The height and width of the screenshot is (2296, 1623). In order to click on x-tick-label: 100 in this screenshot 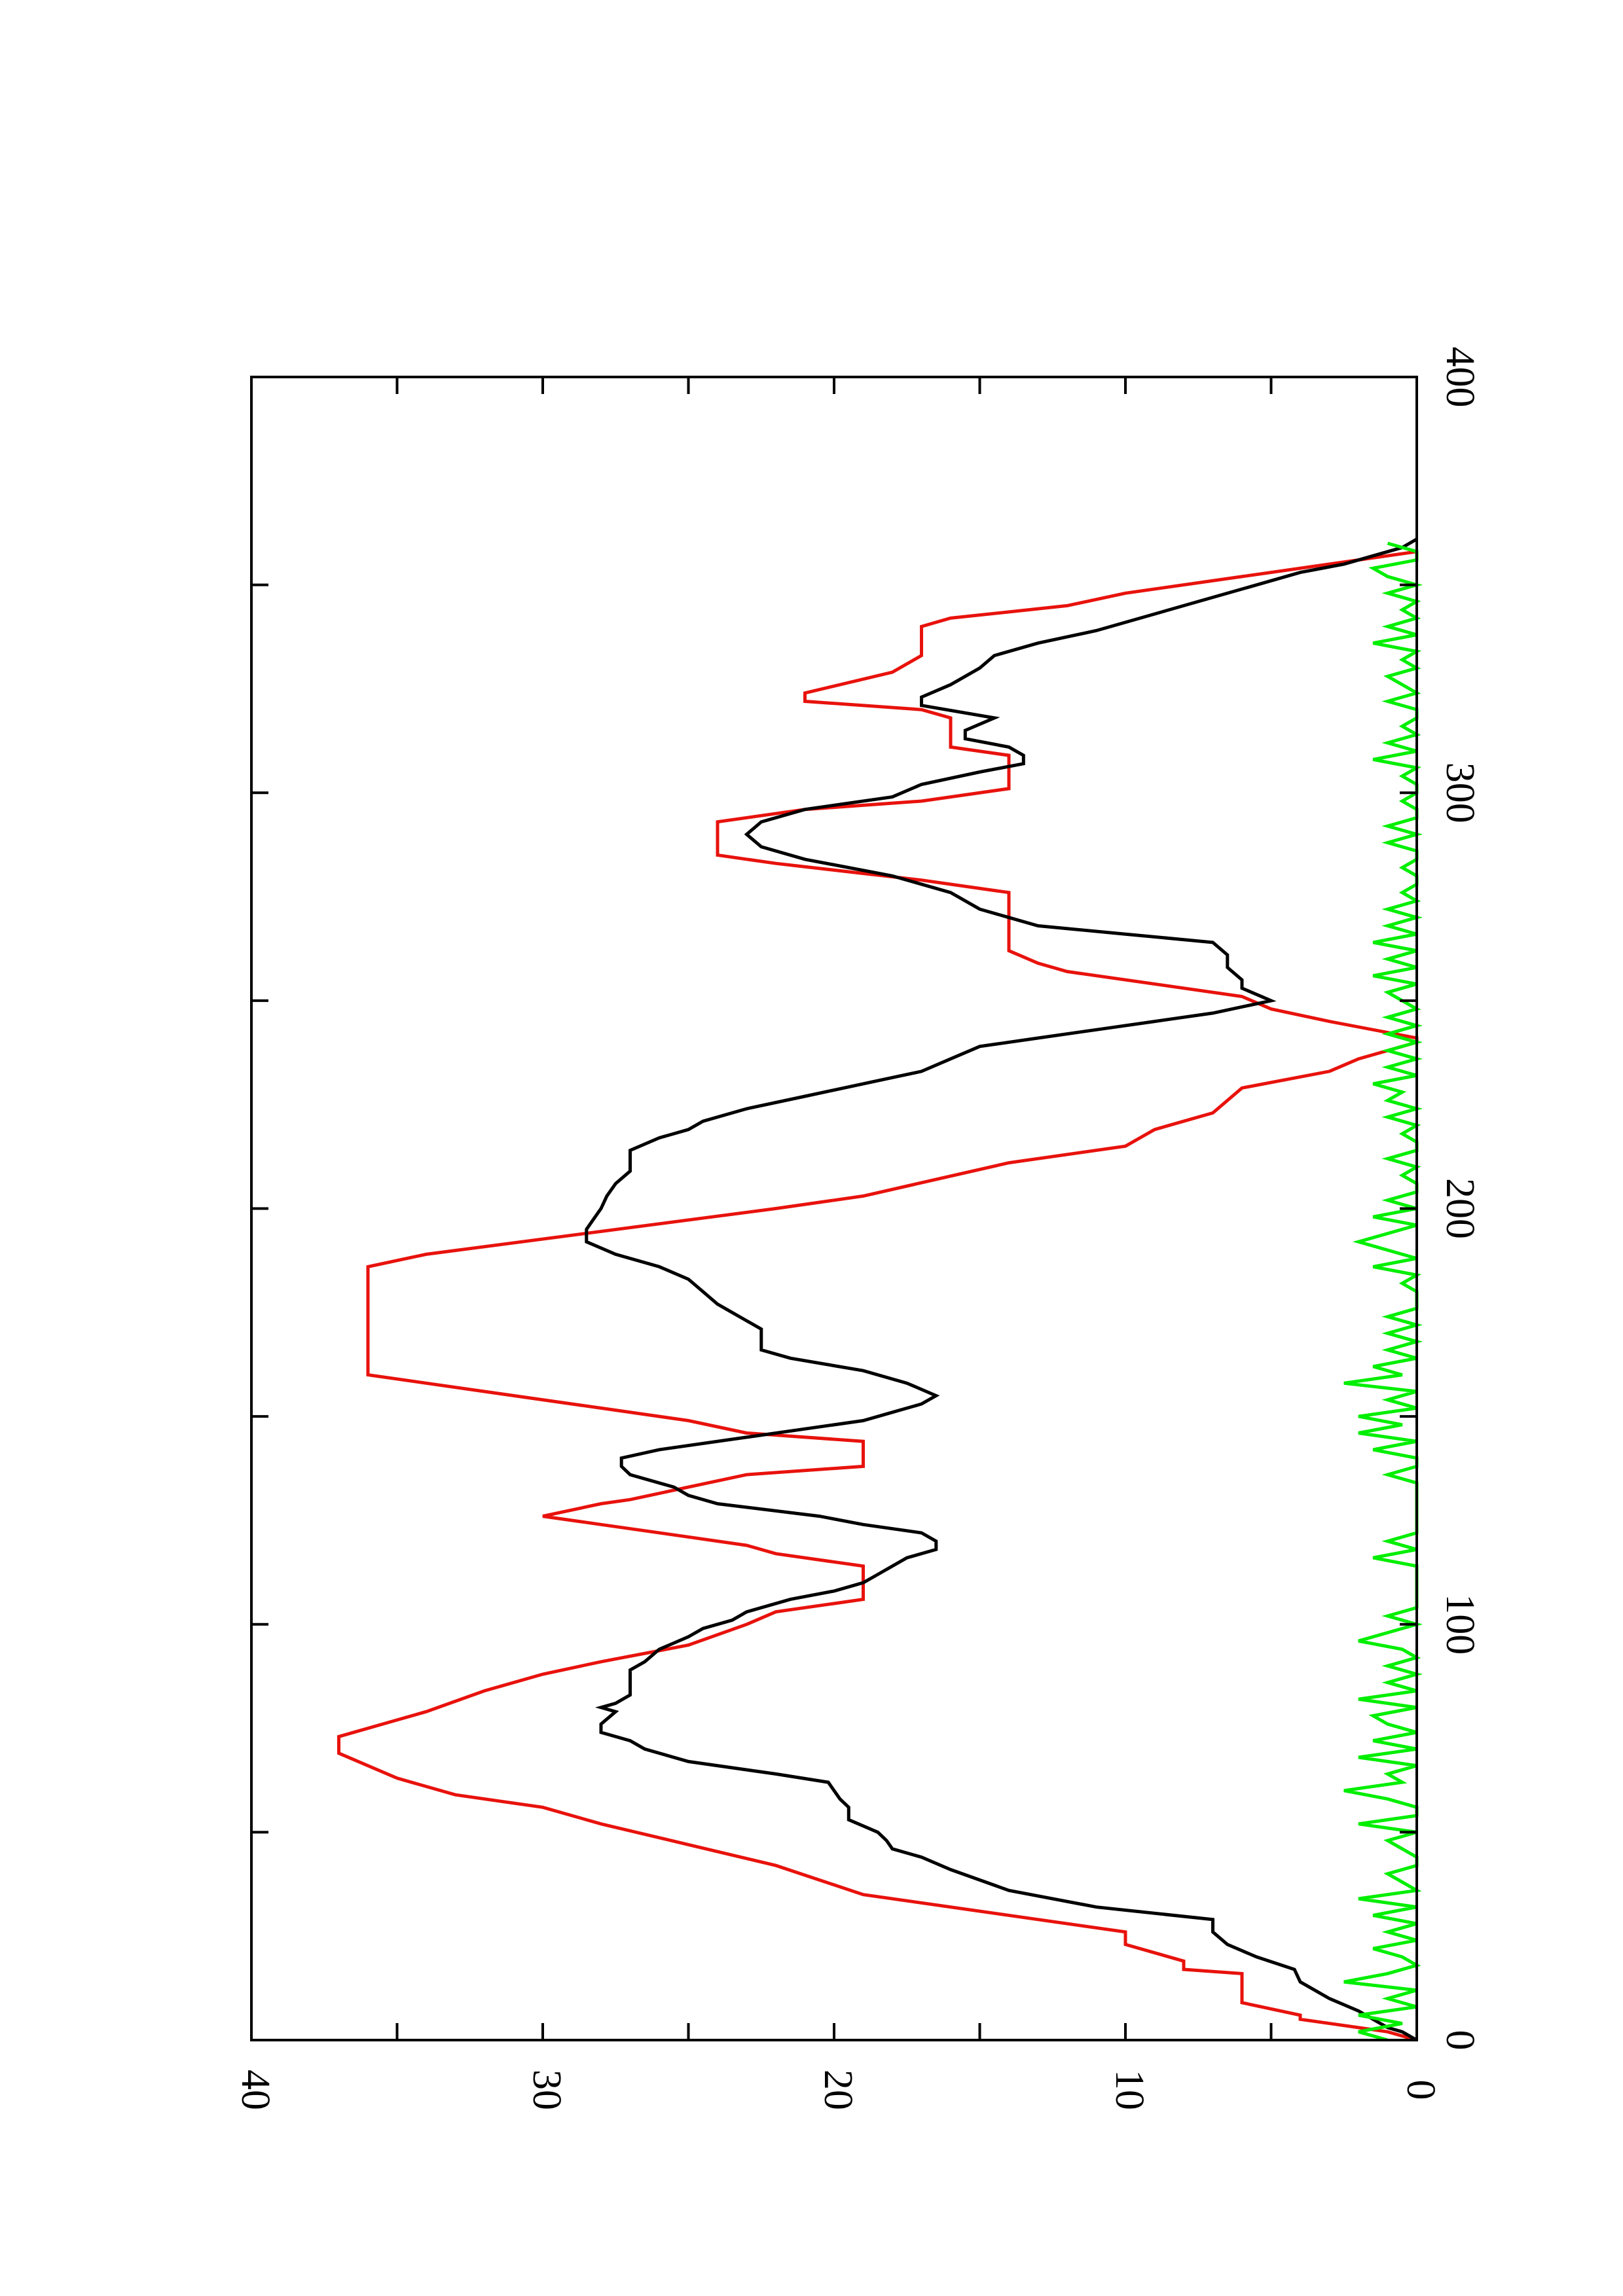, I will do `click(1460, 1624)`.